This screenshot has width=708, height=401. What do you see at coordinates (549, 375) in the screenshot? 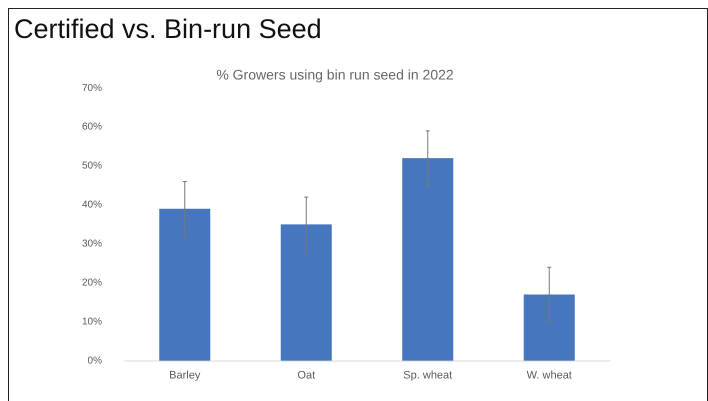
I see `x-tick-label: W. wheat` at bounding box center [549, 375].